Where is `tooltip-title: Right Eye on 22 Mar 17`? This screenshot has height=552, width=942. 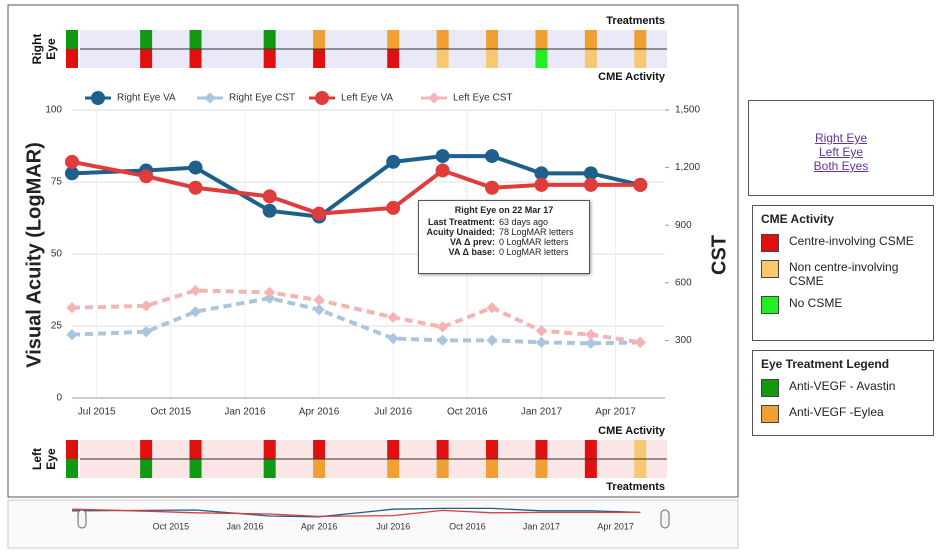
tooltip-title: Right Eye on 22 Mar 17 is located at coordinates (504, 210).